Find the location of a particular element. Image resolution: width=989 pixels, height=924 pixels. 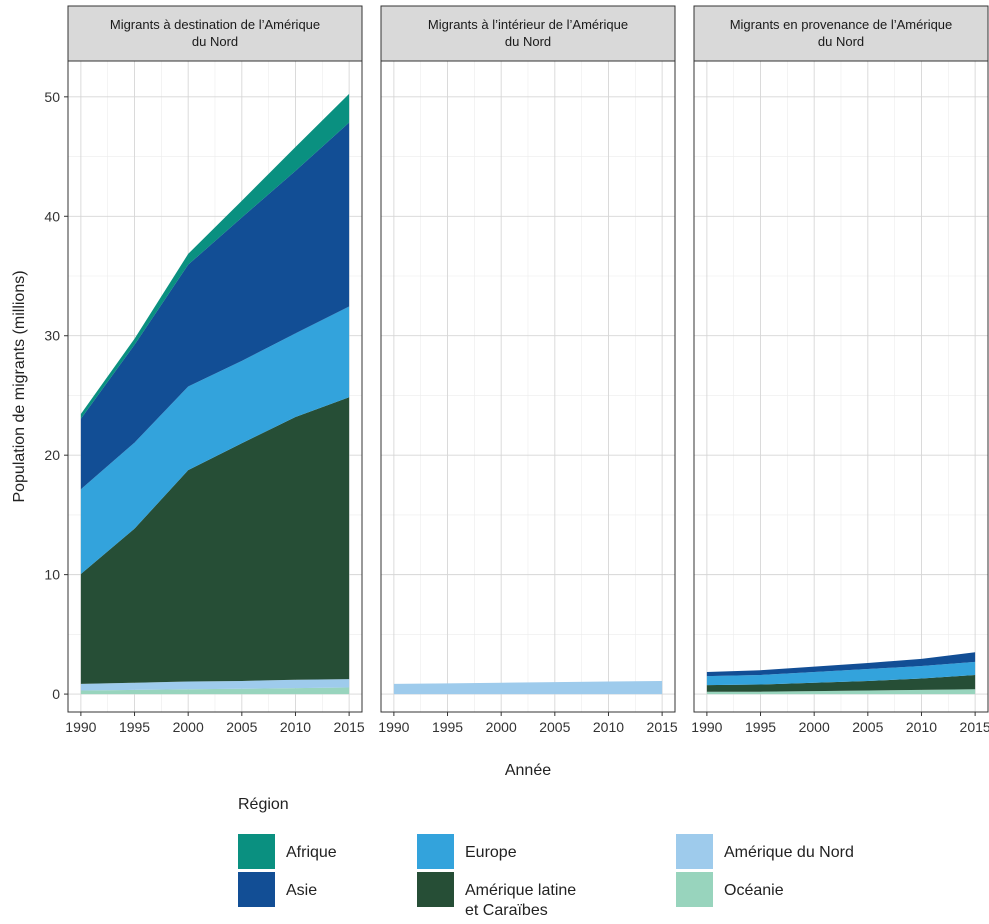

legend-swatch-afrique is located at coordinates (256, 851).